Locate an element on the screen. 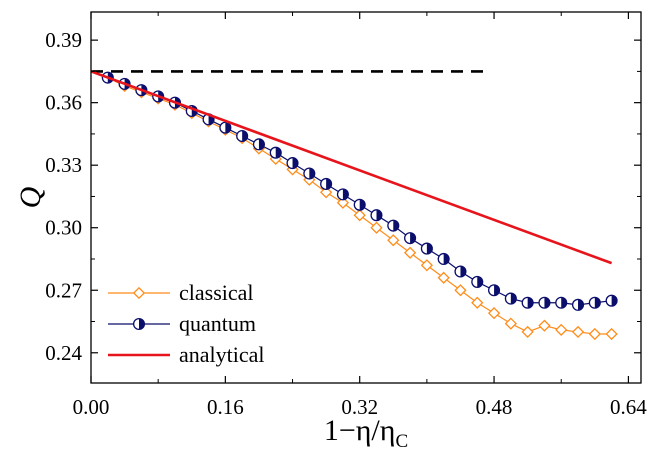  y-tick-label: 0.33 is located at coordinates (63, 165).